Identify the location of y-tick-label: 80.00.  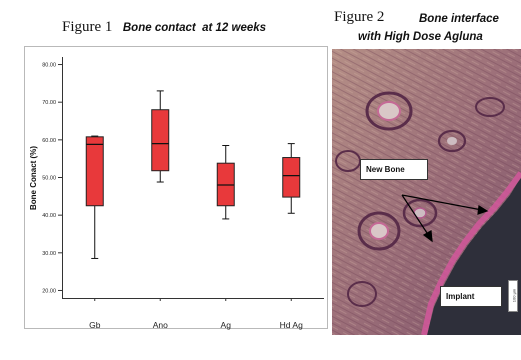
(49, 66).